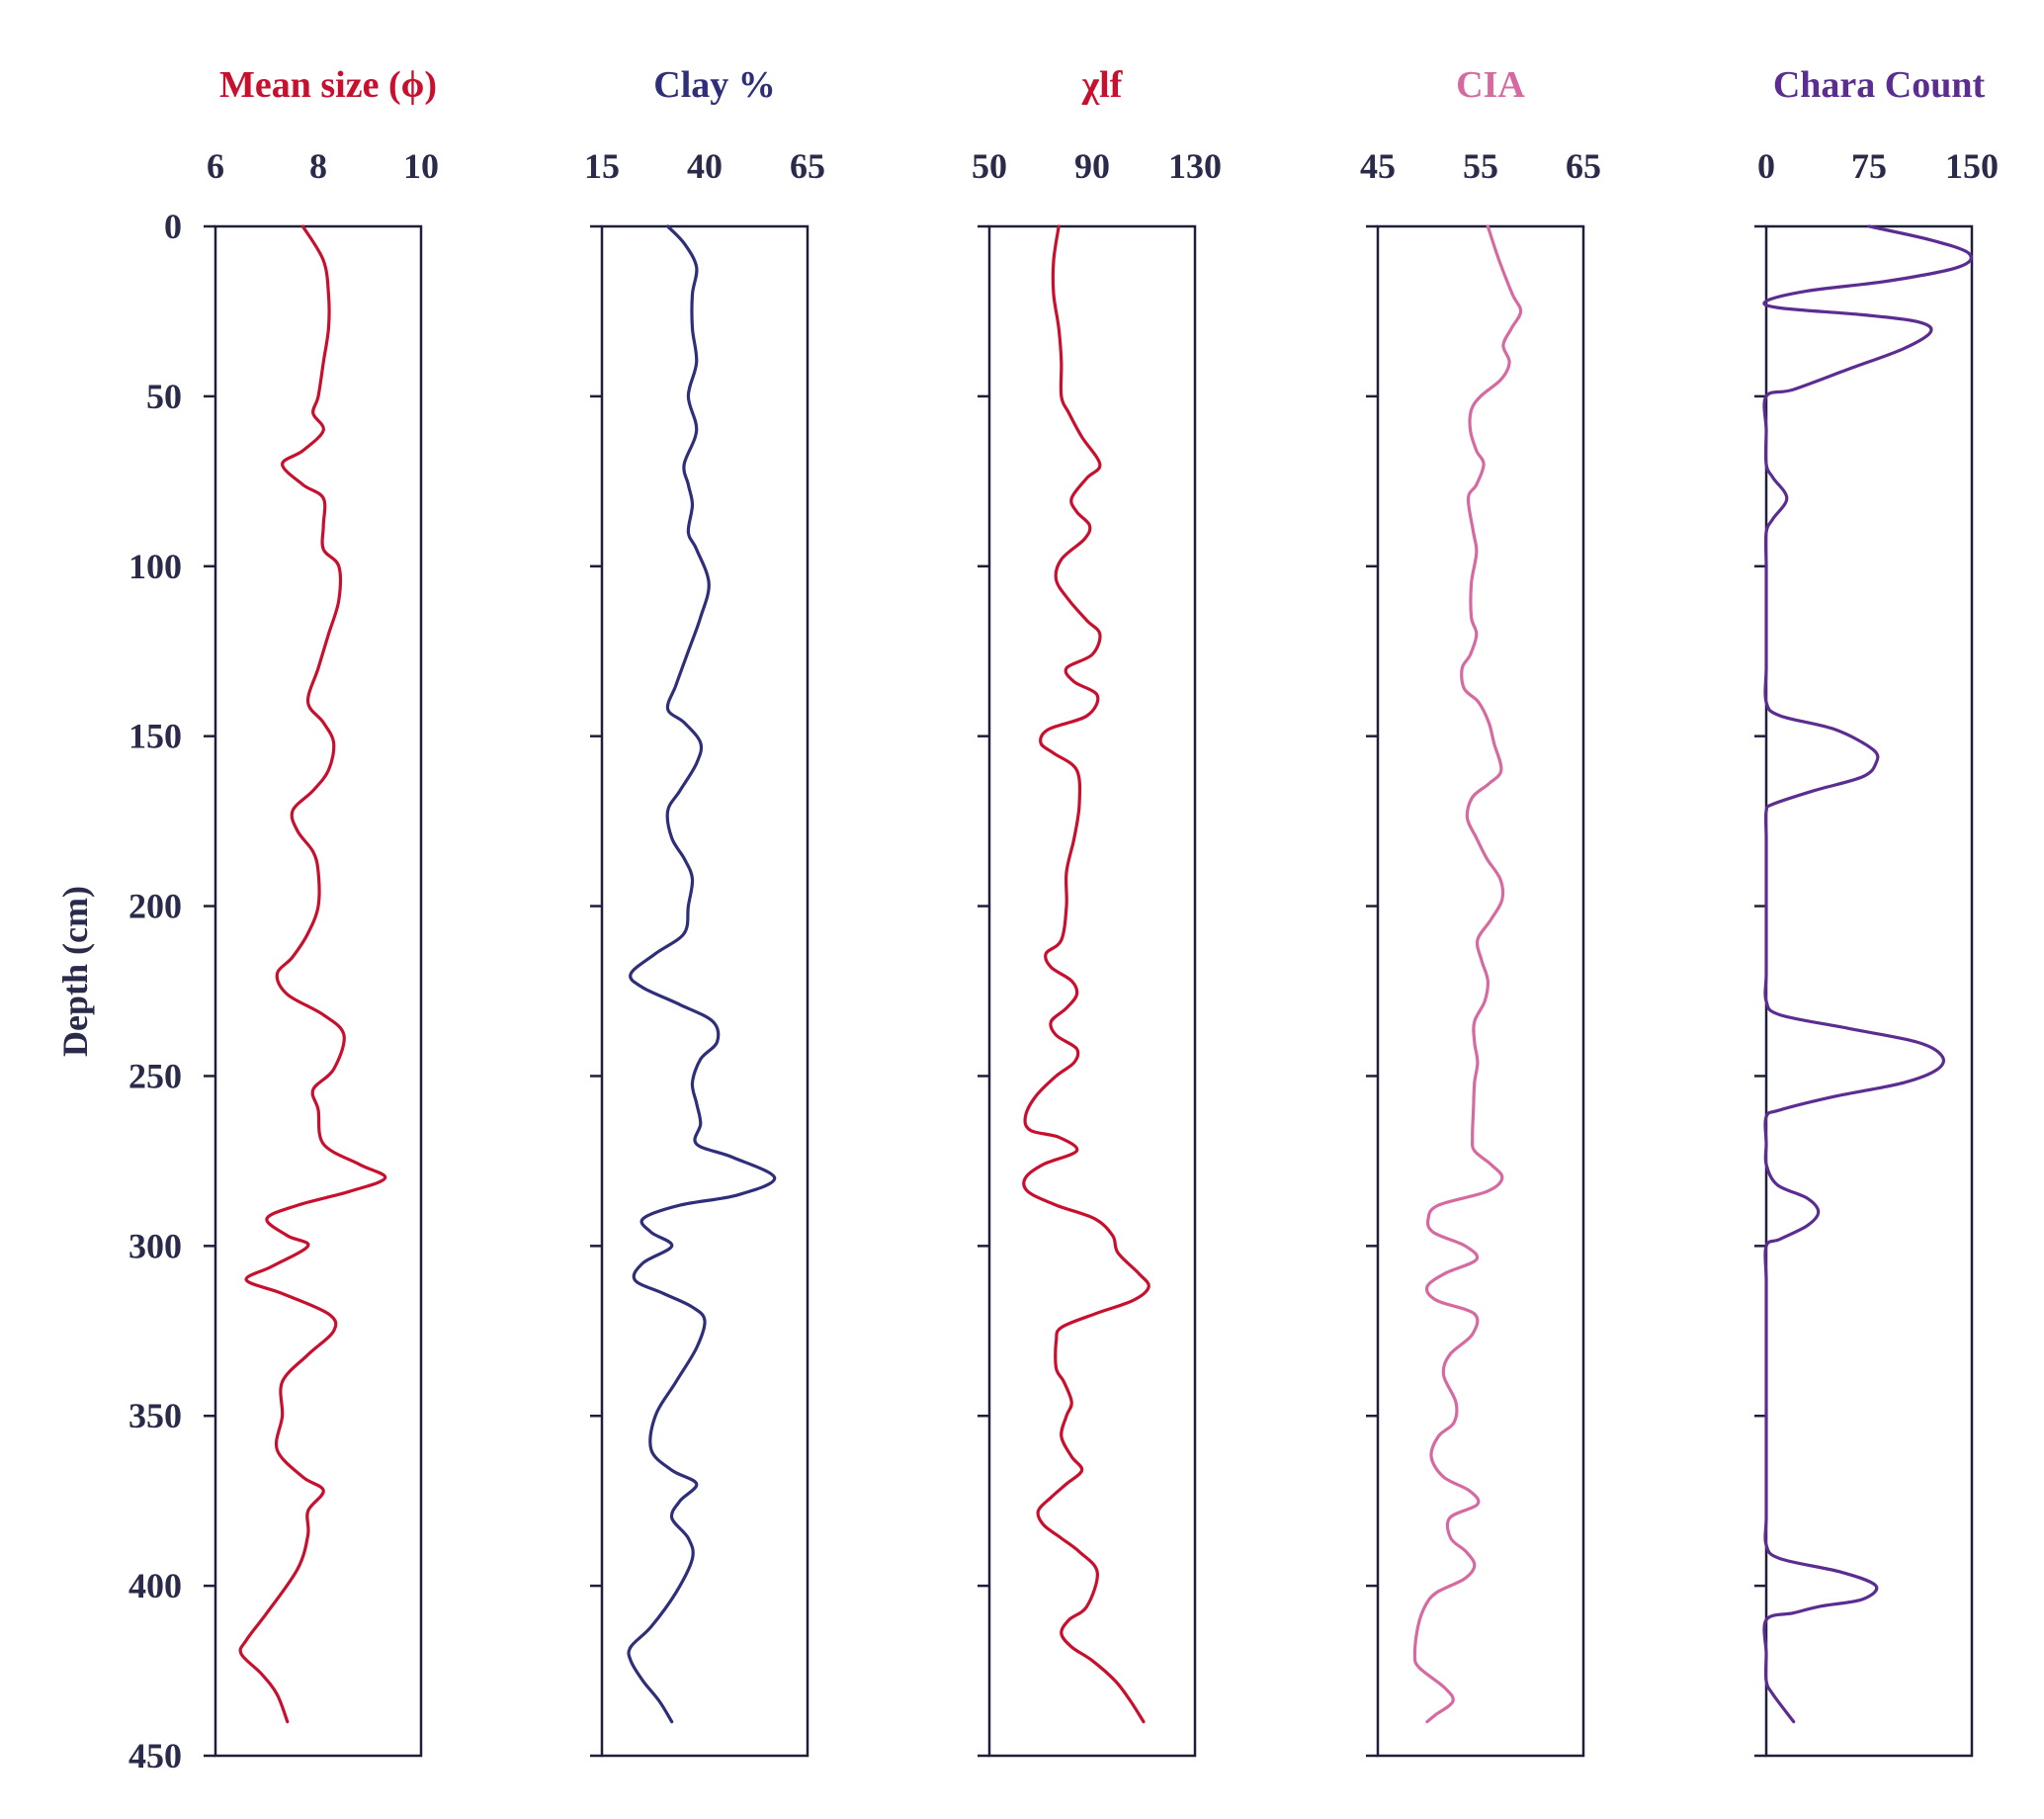 The height and width of the screenshot is (1819, 2044). Describe the element at coordinates (990, 166) in the screenshot. I see `x-tick-label: 50` at that location.